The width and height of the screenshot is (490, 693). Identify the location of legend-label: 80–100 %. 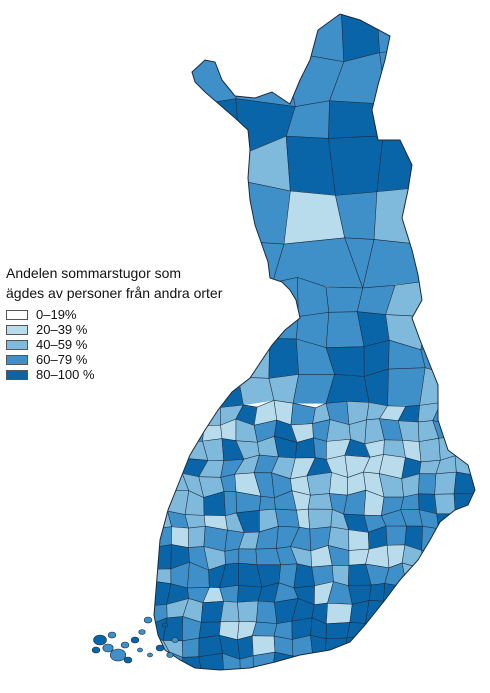
(65, 374).